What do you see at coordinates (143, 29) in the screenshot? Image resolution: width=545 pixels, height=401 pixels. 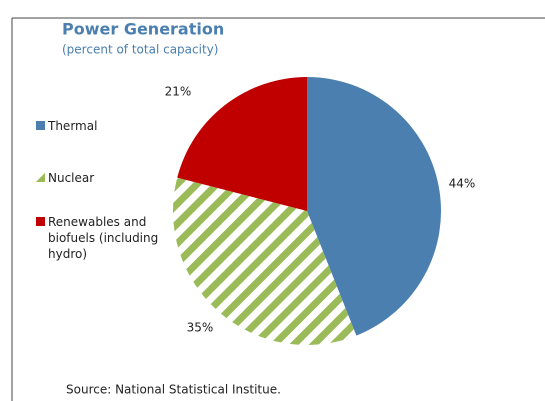 I see `chart-title: Power Generation` at bounding box center [143, 29].